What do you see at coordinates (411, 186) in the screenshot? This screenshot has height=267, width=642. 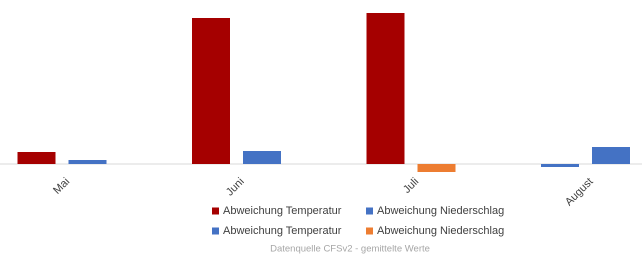 I see `x-tick-label: Juli` at bounding box center [411, 186].